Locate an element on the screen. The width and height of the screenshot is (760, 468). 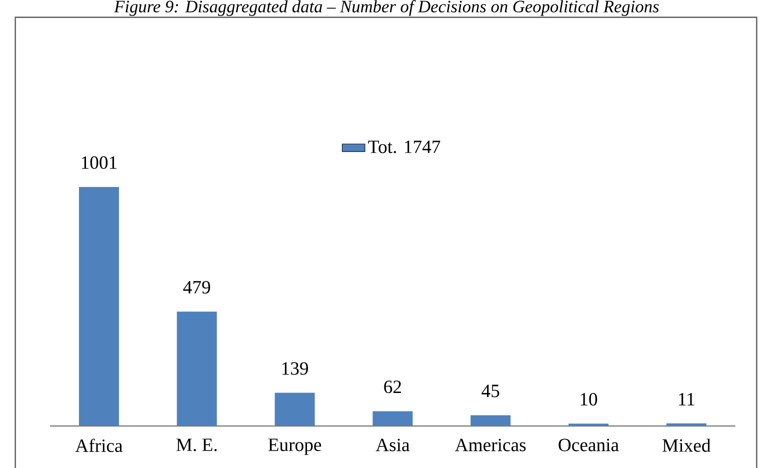
data-label: 45 is located at coordinates (491, 391).